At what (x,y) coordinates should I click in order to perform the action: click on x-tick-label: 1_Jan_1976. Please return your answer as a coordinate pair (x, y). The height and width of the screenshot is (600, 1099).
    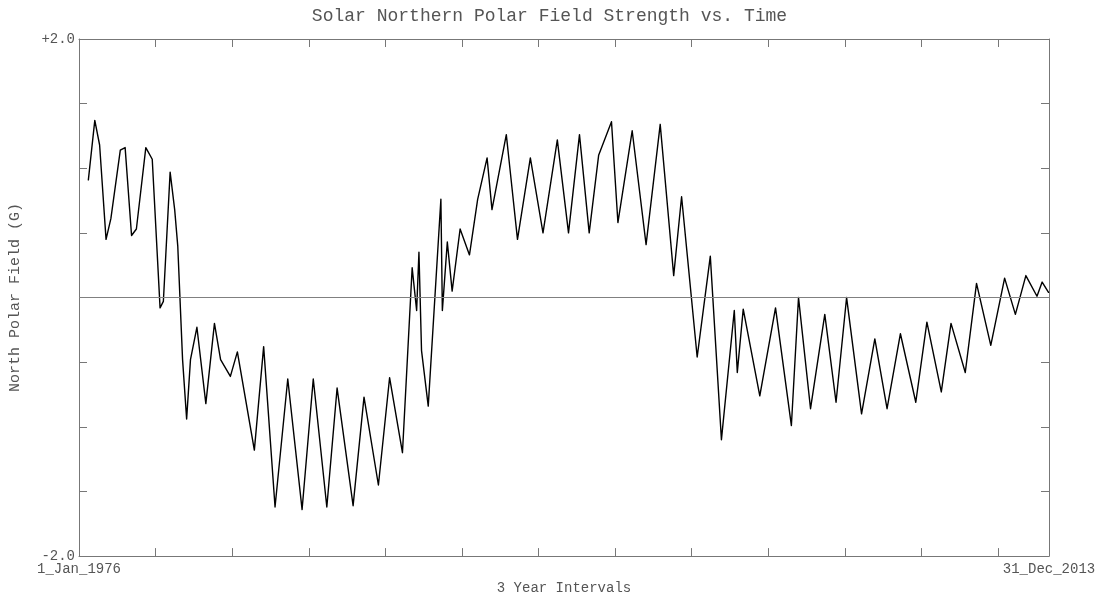
    Looking at the image, I should click on (79, 569).